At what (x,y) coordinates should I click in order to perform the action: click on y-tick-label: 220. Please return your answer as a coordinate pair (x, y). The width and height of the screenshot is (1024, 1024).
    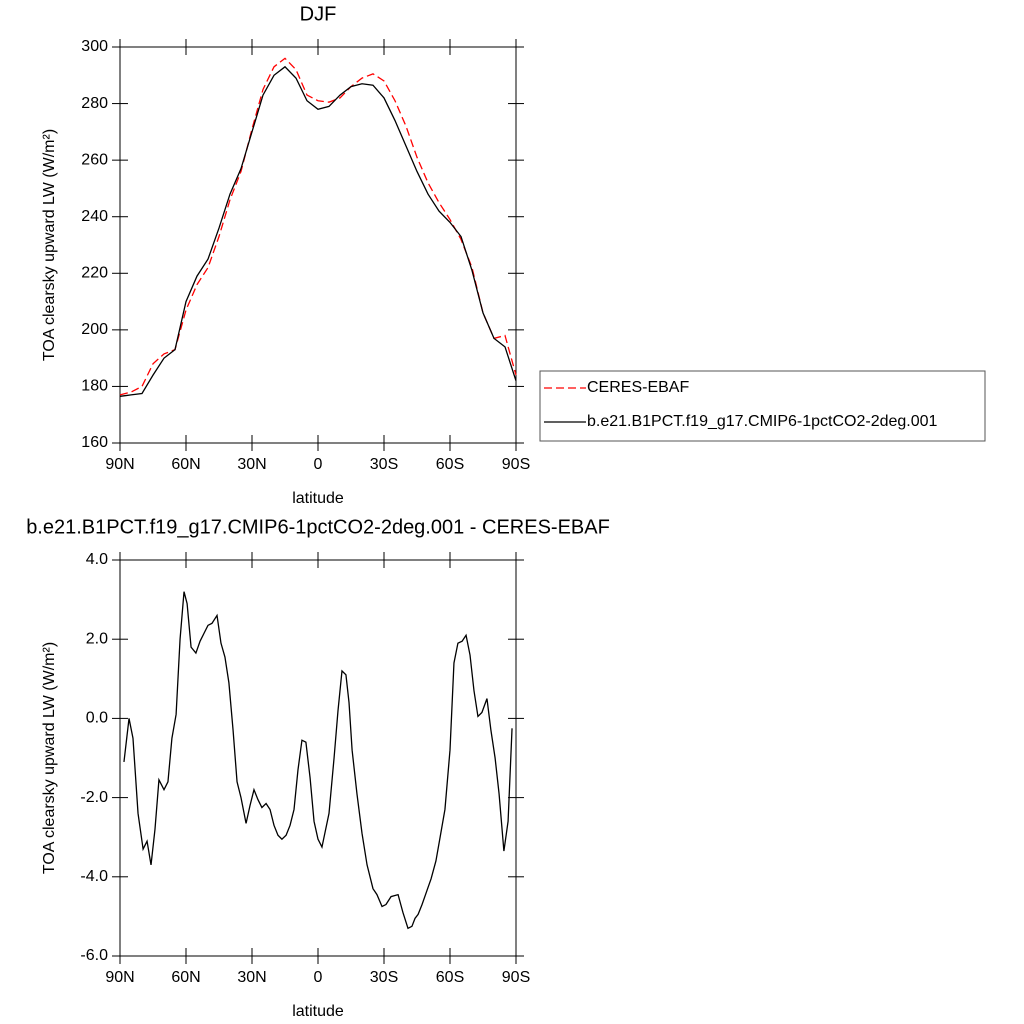
    Looking at the image, I should click on (94, 273).